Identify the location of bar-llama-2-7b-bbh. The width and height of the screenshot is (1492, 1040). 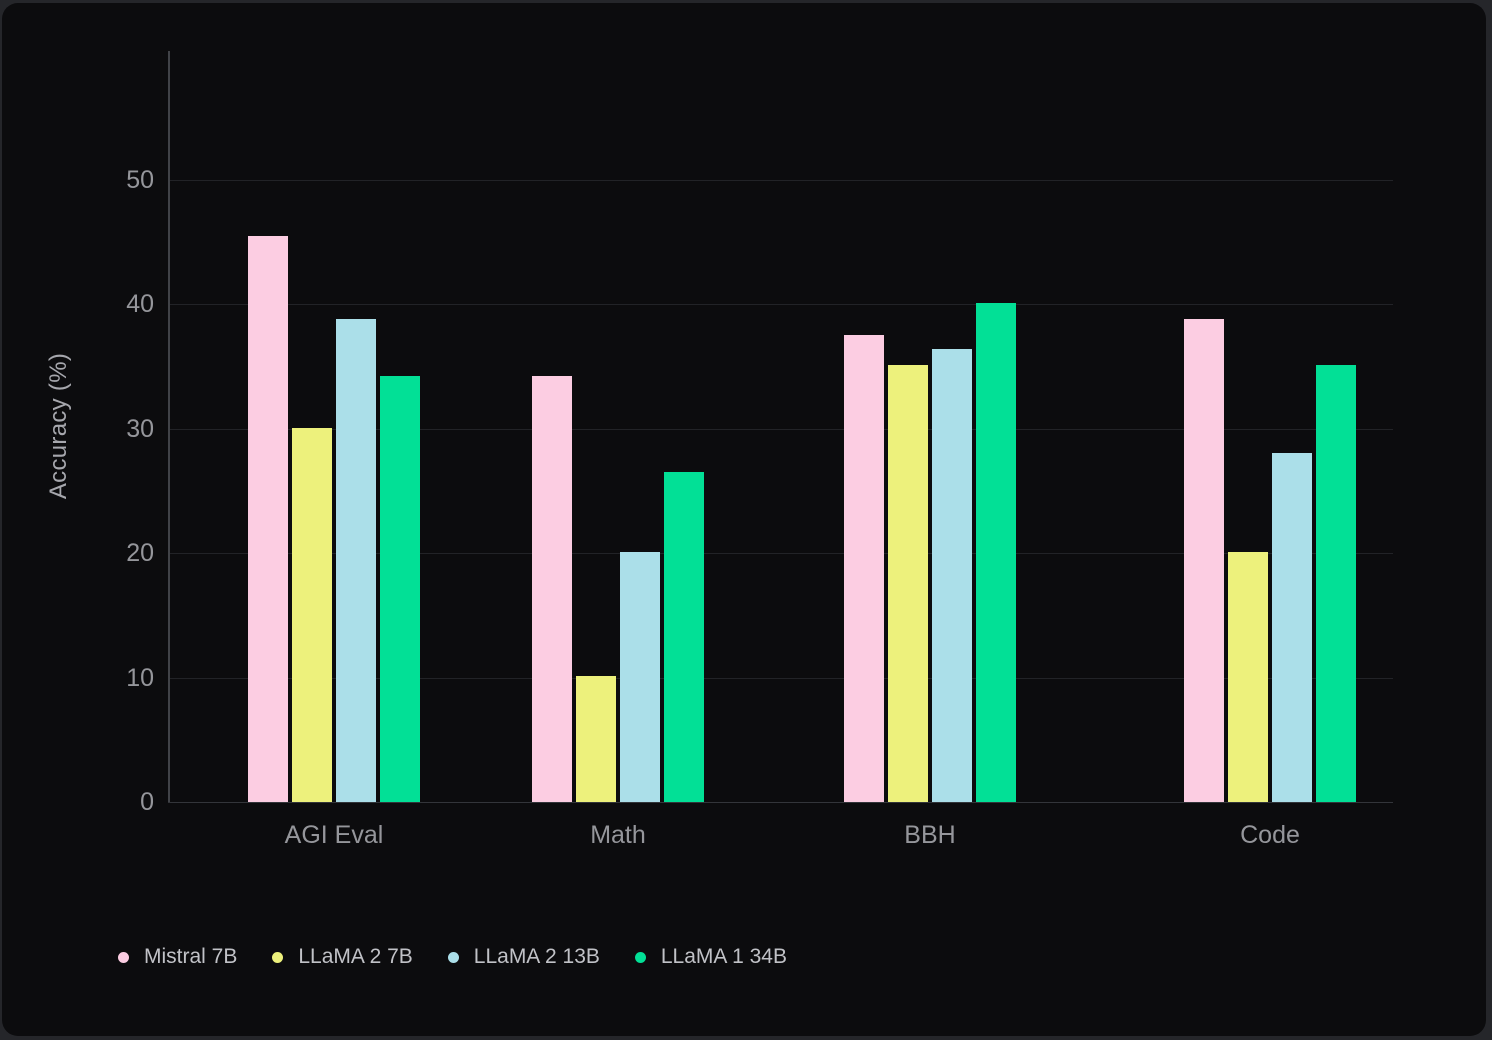
(908, 583).